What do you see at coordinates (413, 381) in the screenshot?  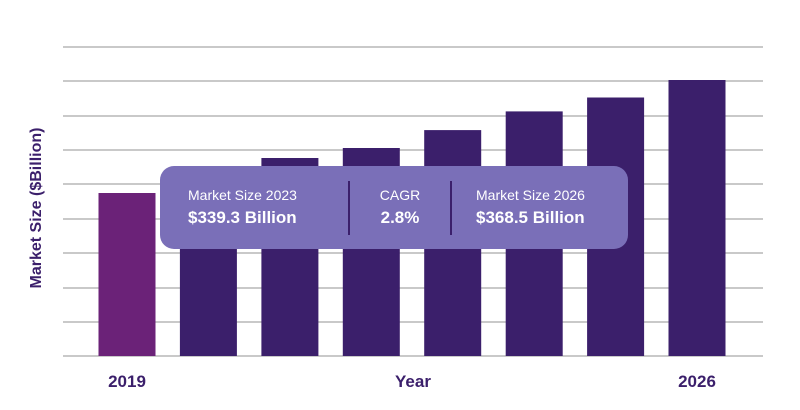 I see `x-axis-label: Year` at bounding box center [413, 381].